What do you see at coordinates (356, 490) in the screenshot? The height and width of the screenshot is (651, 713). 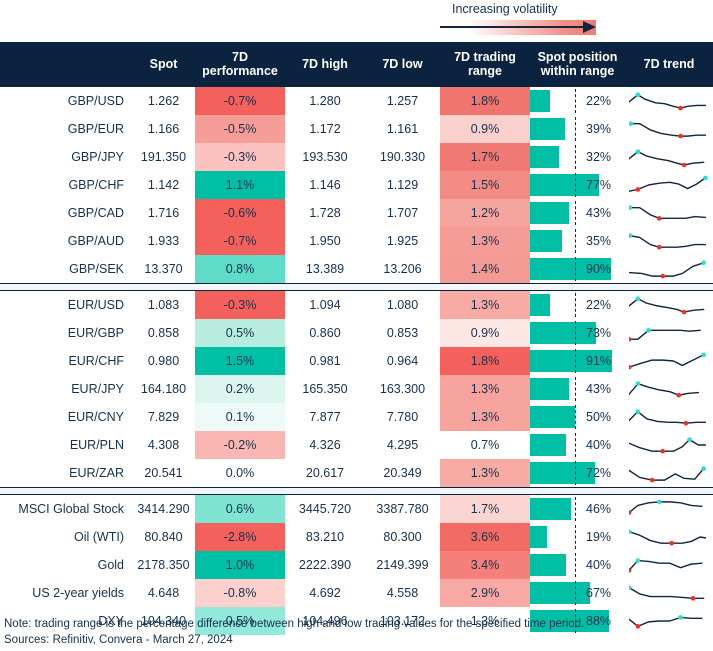 I see `group-separator` at bounding box center [356, 490].